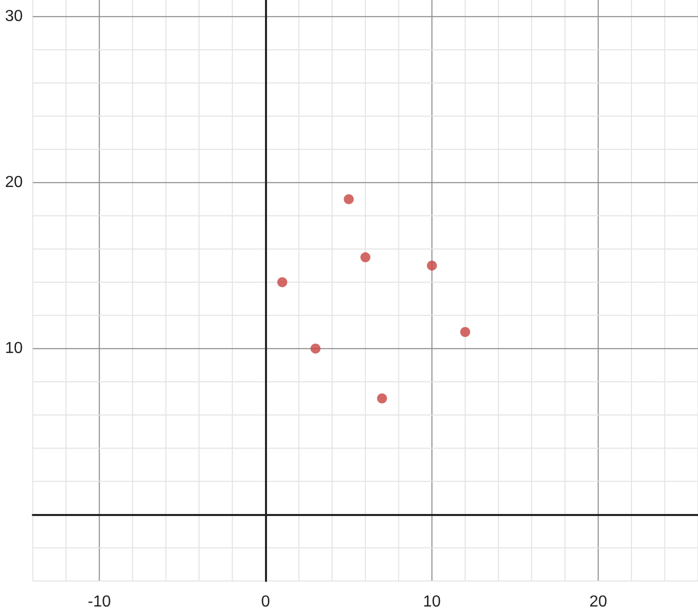 The width and height of the screenshot is (698, 611). What do you see at coordinates (99, 602) in the screenshot?
I see `x-tick-label: -10` at bounding box center [99, 602].